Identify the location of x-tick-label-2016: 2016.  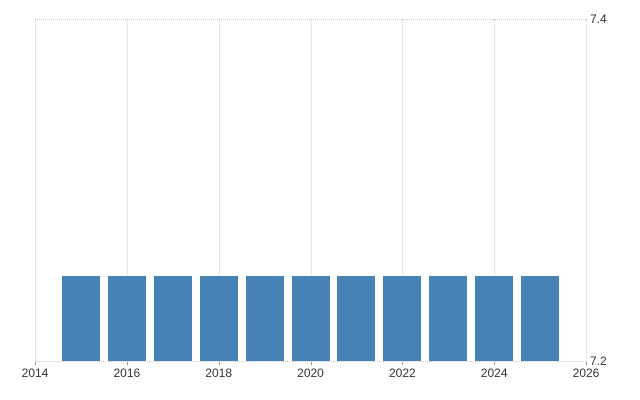
(127, 373).